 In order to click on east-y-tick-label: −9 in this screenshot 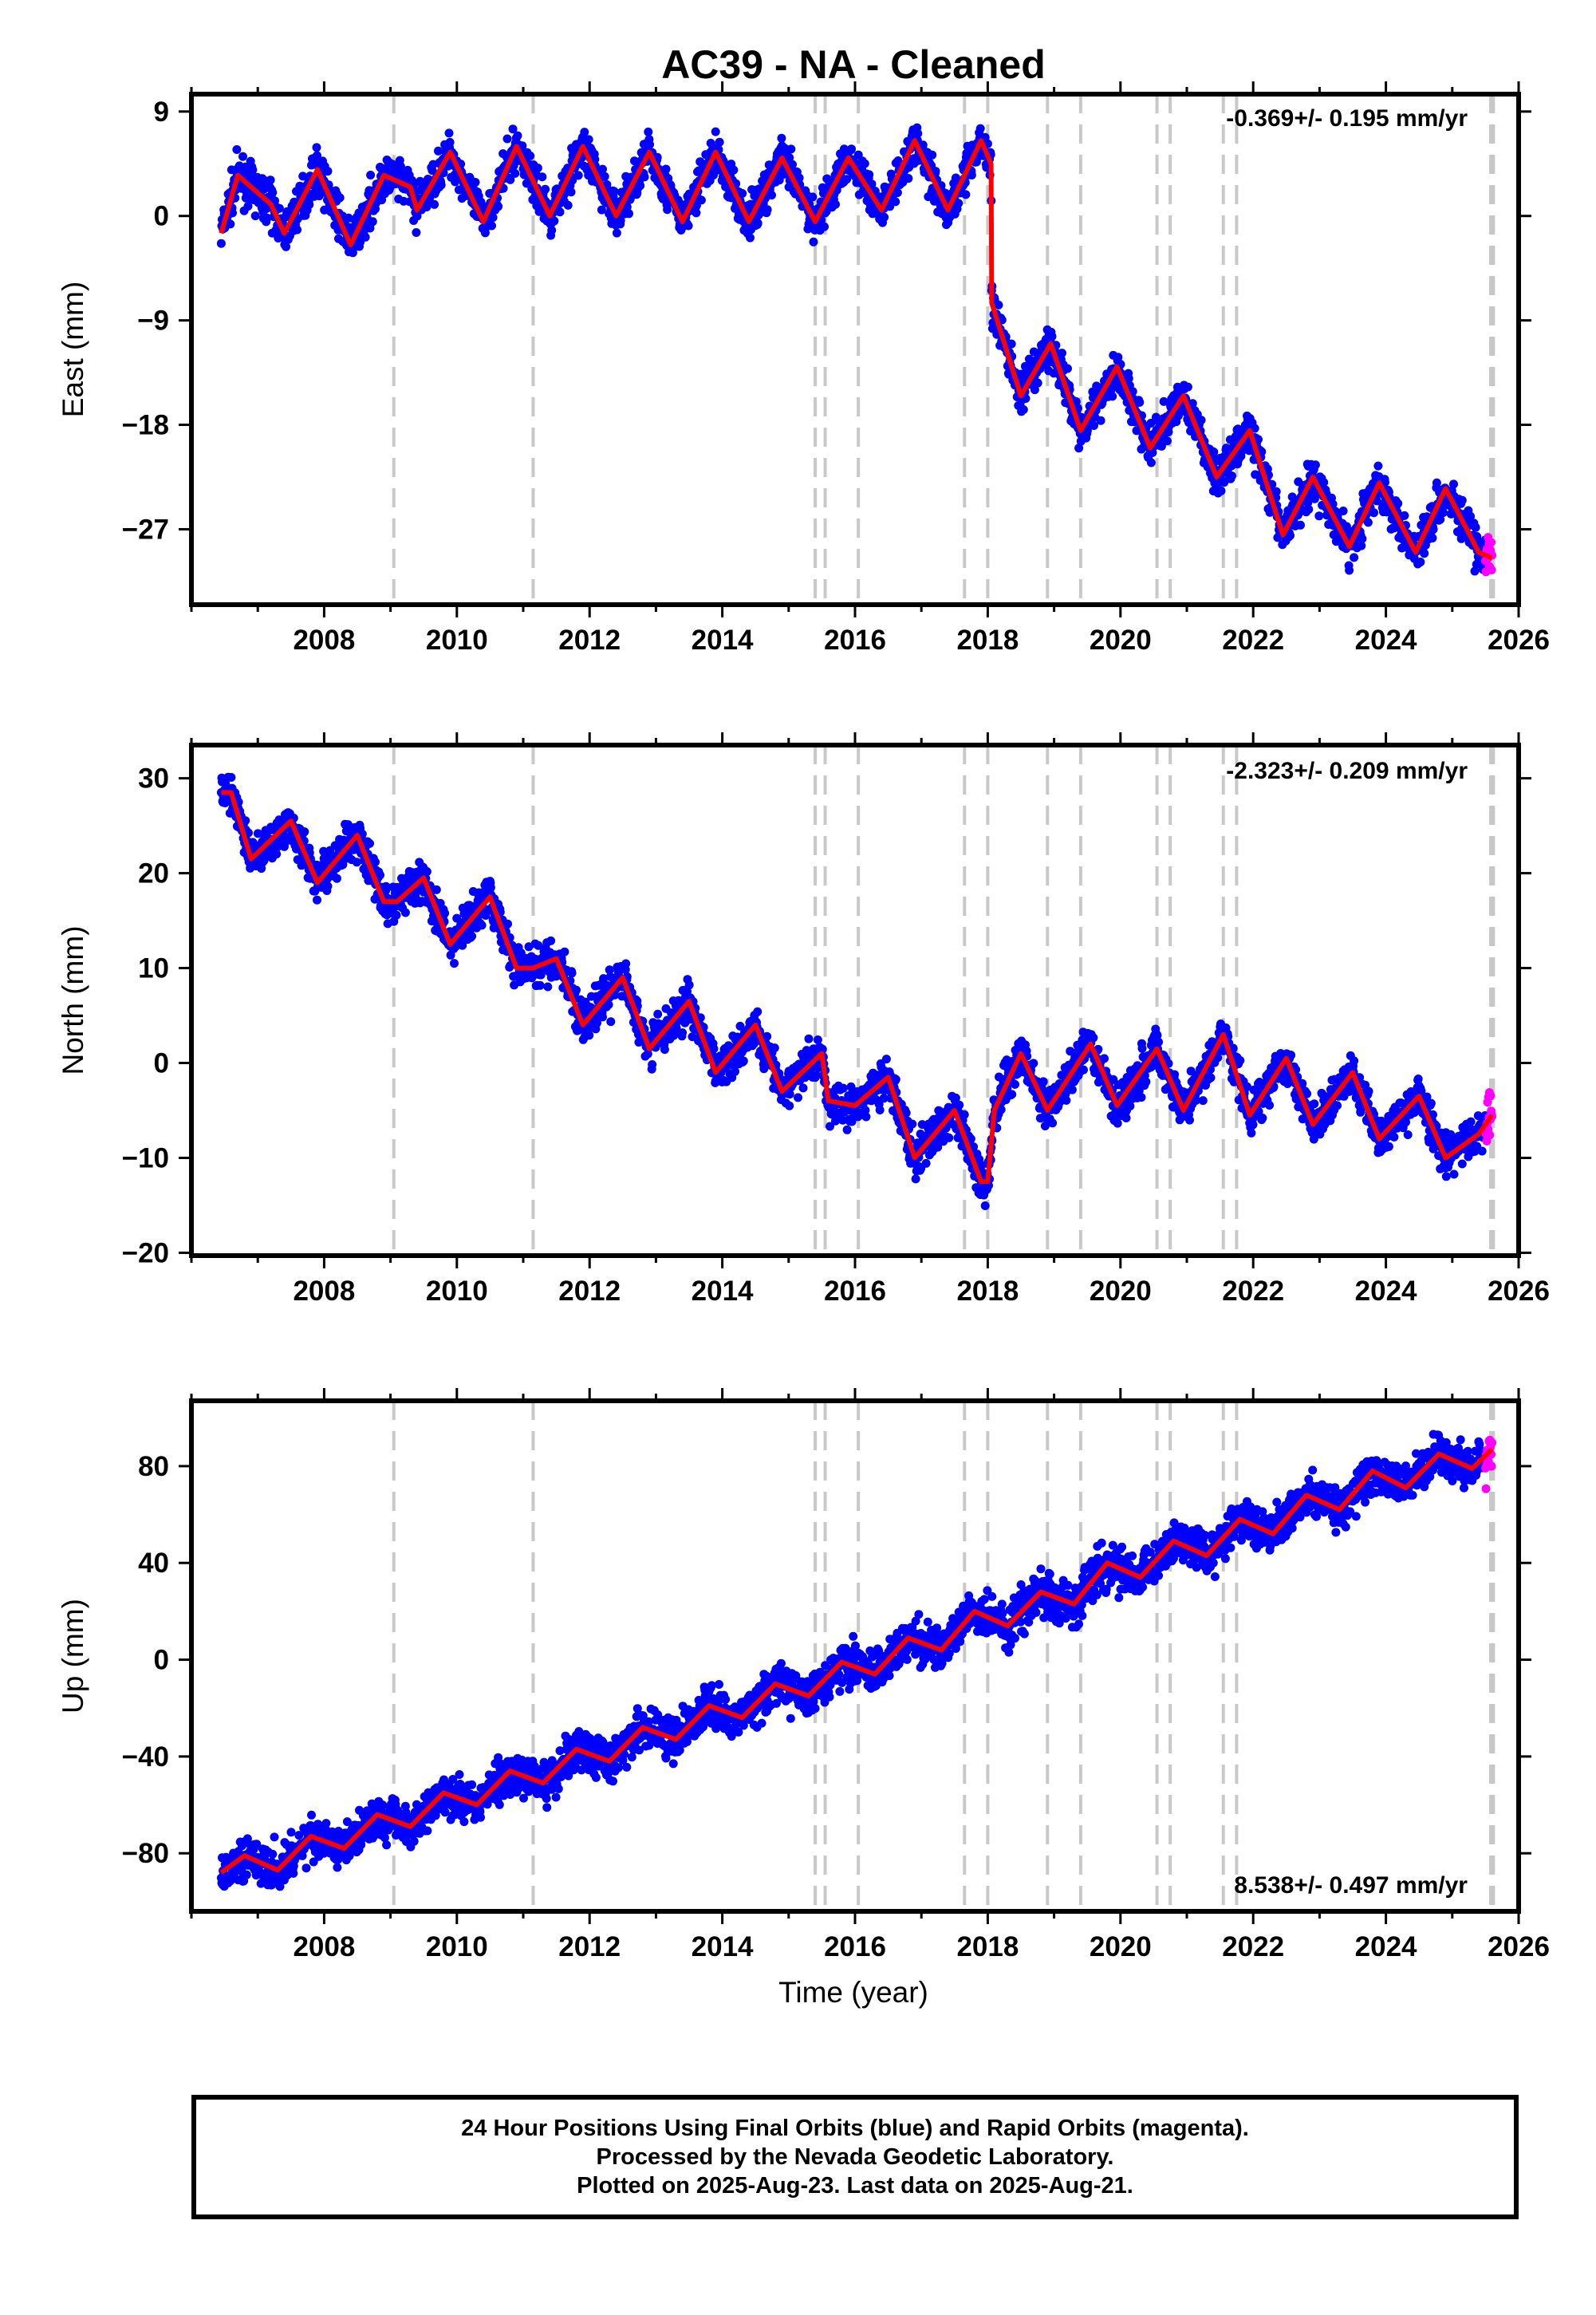, I will do `click(153, 321)`.